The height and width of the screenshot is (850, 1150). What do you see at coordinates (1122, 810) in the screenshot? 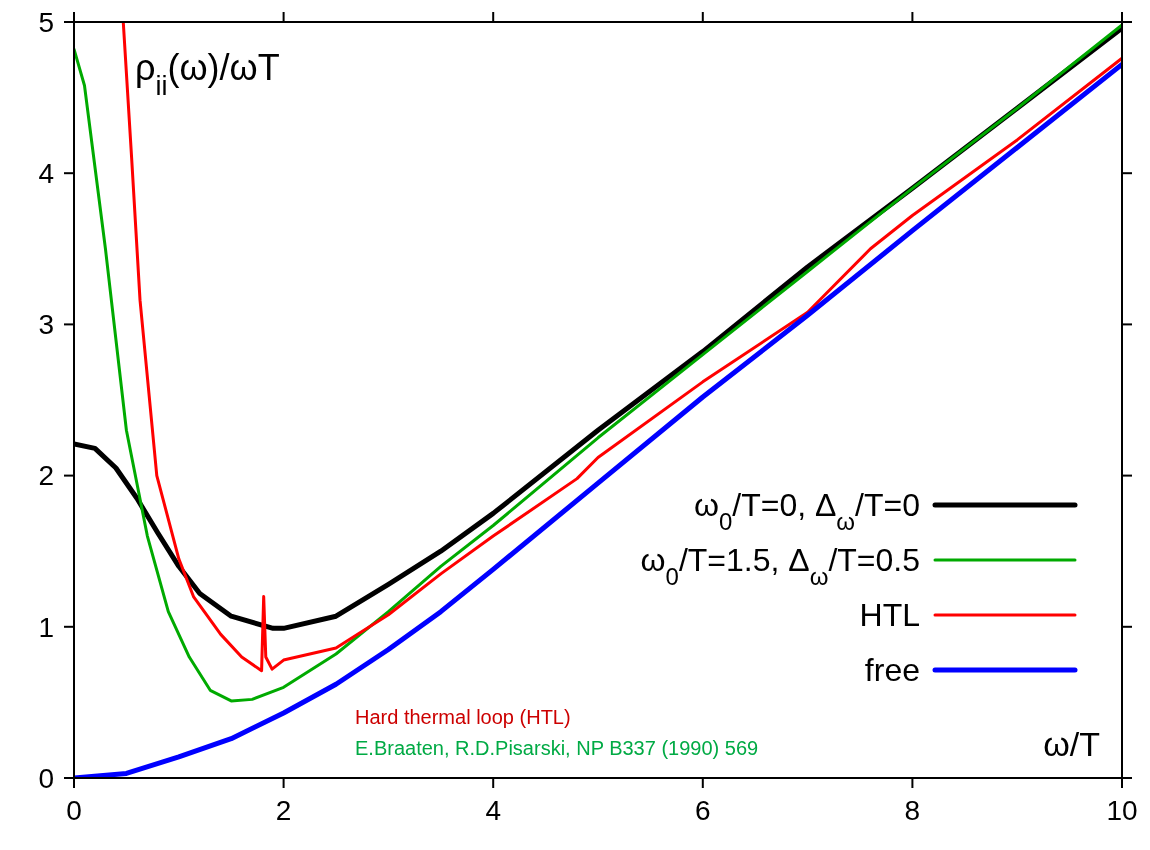
I see `x-tick-label: 10` at bounding box center [1122, 810].